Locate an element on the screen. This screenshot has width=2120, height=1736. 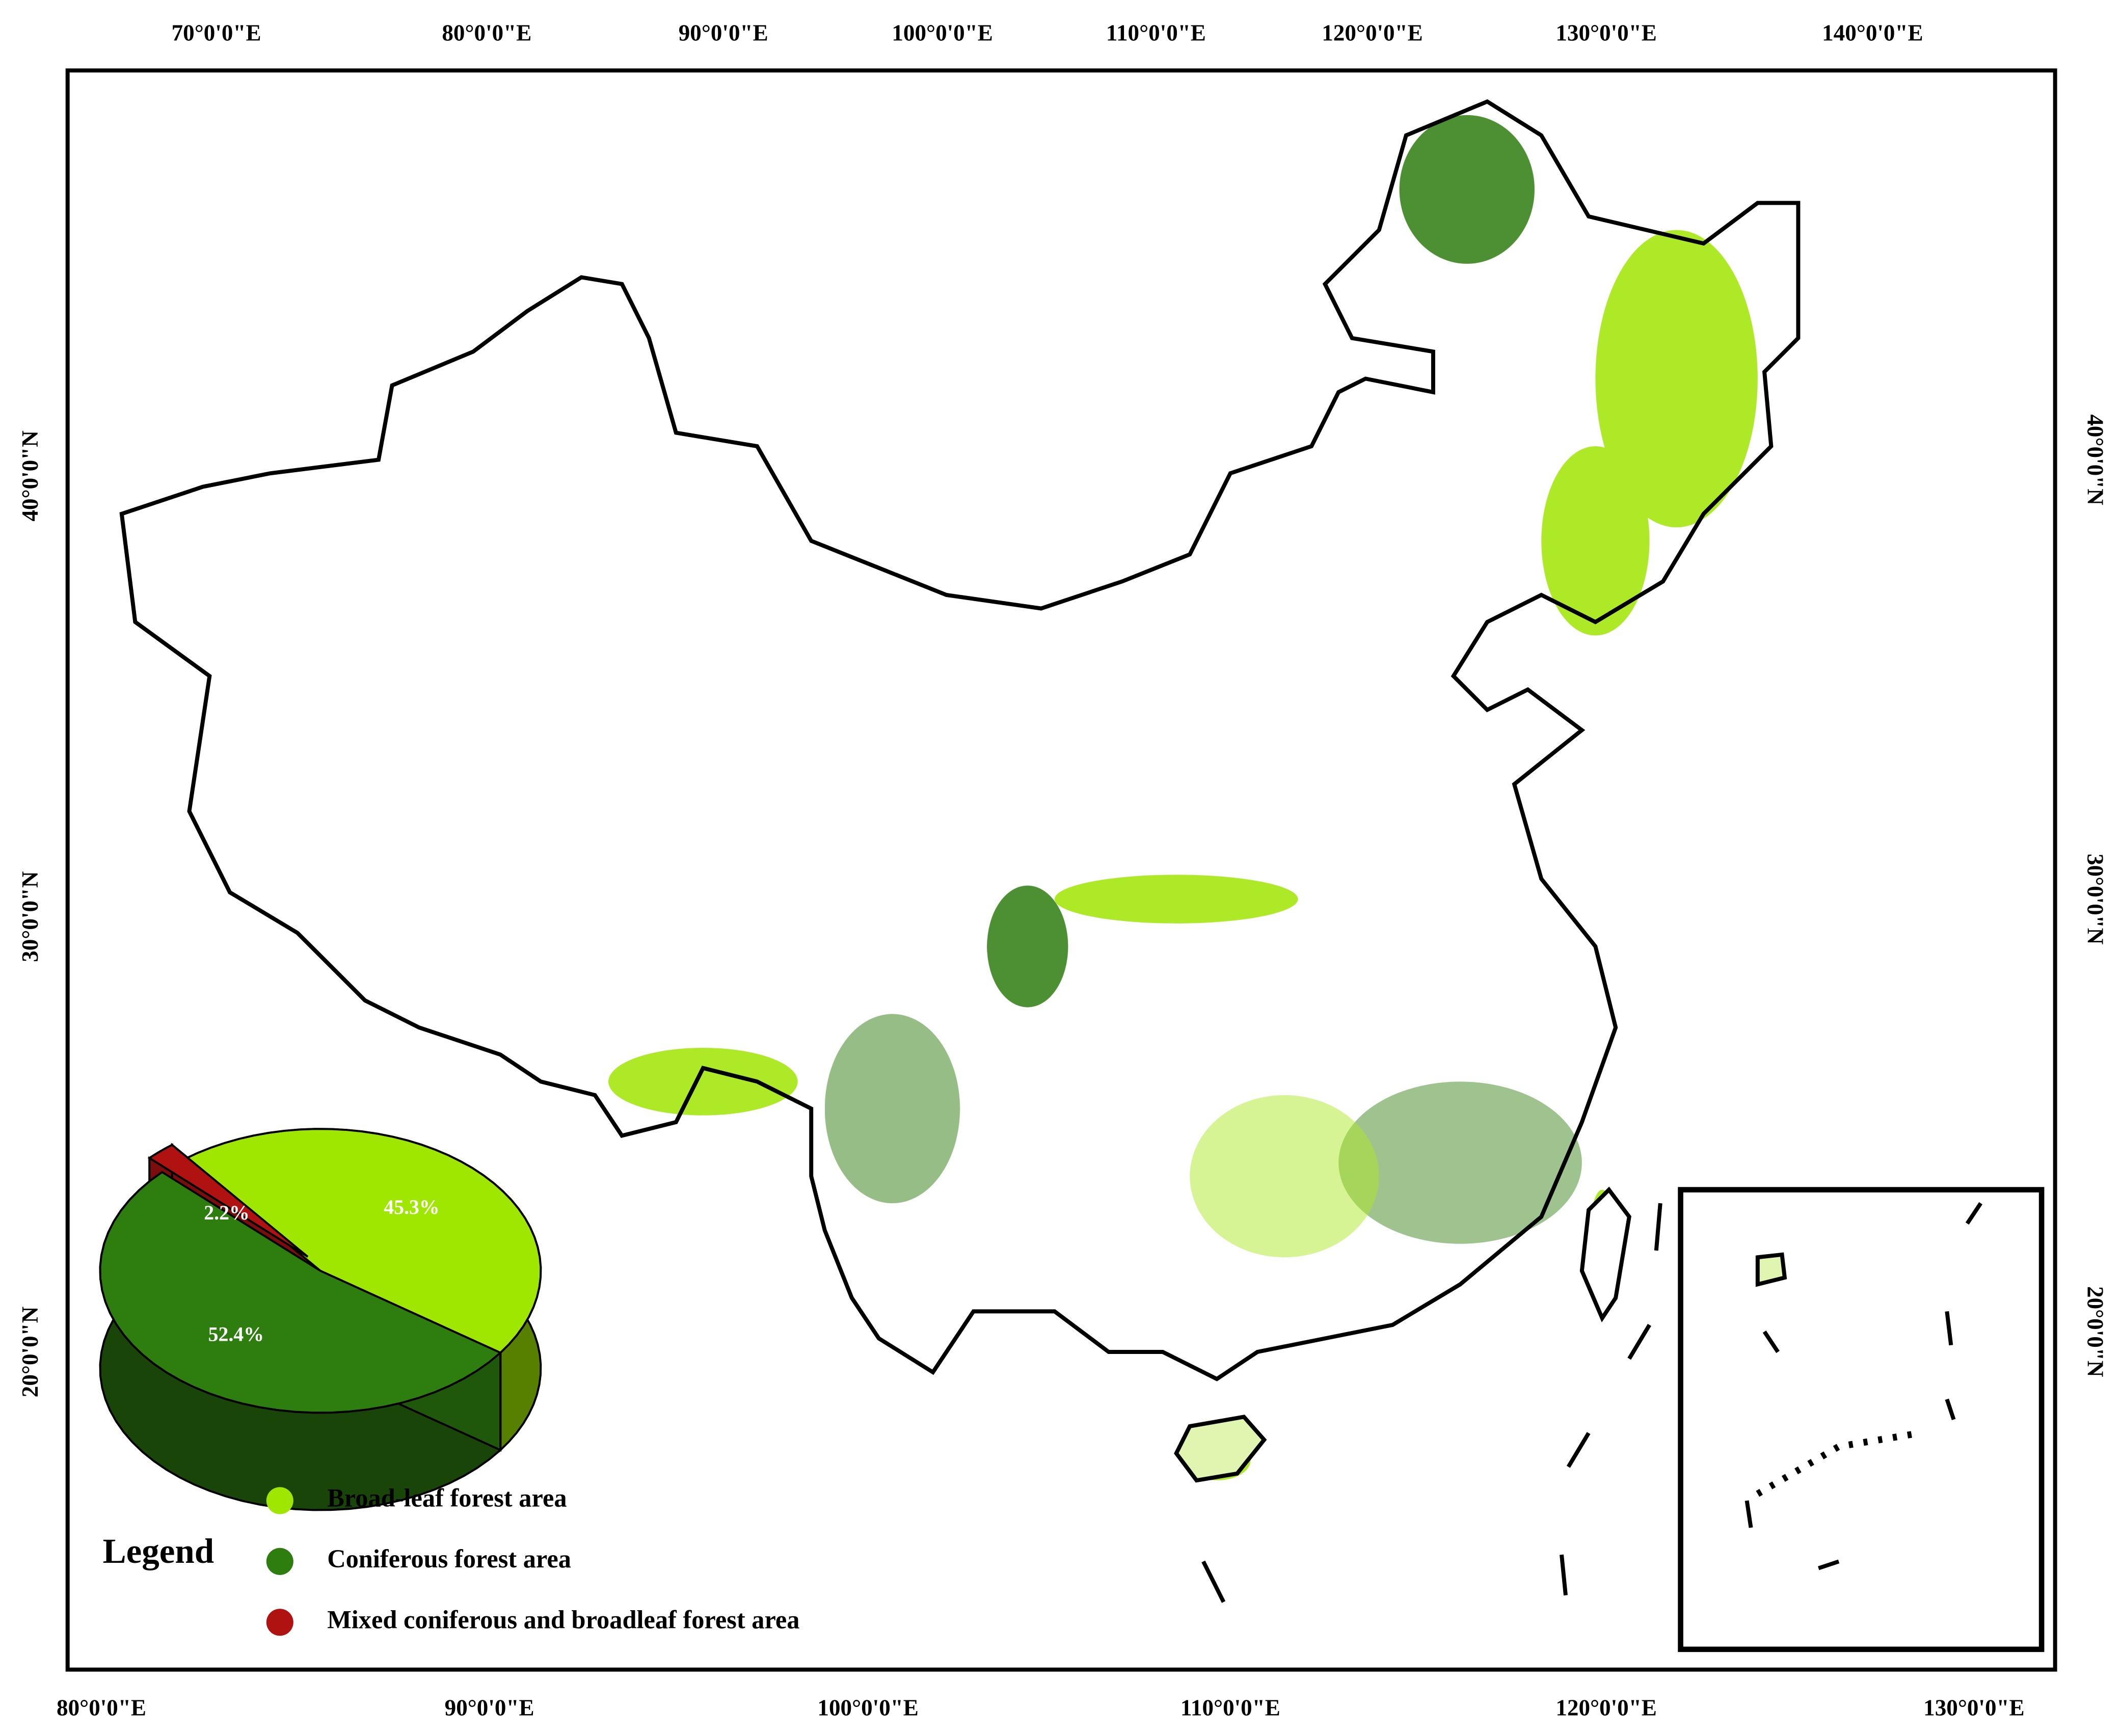
bottom-coord-label: 80°0'0"E is located at coordinates (101, 1708).